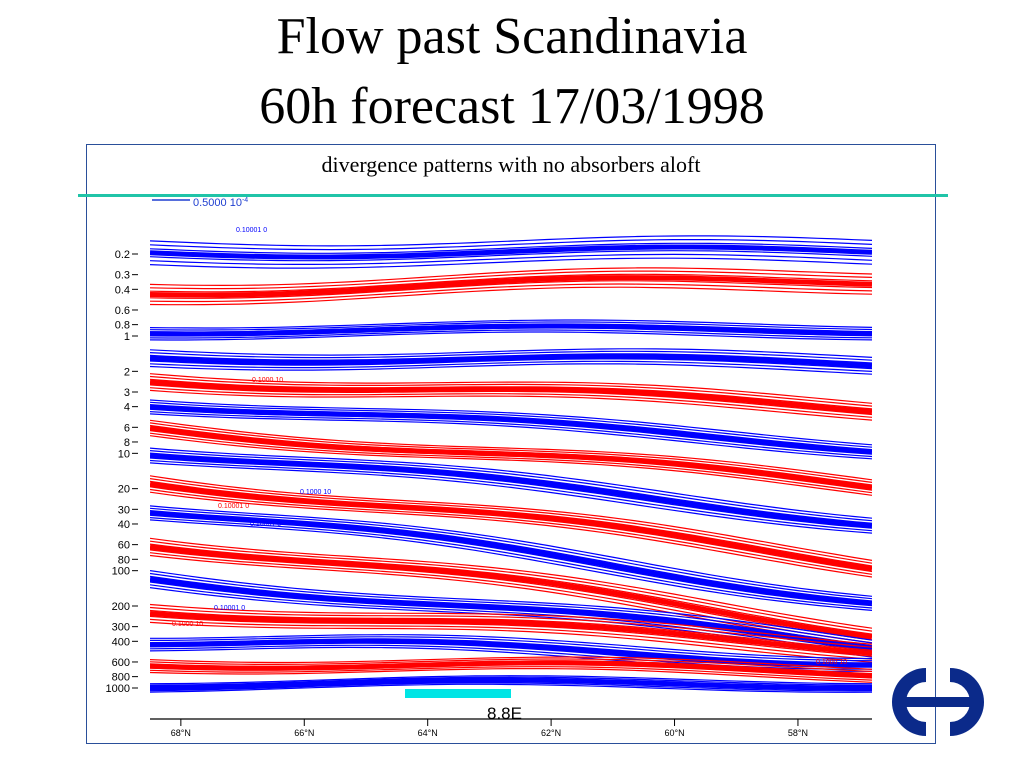 This screenshot has height=768, width=1024. Describe the element at coordinates (304, 733) in the screenshot. I see `x-tick-label: 66°N` at that location.